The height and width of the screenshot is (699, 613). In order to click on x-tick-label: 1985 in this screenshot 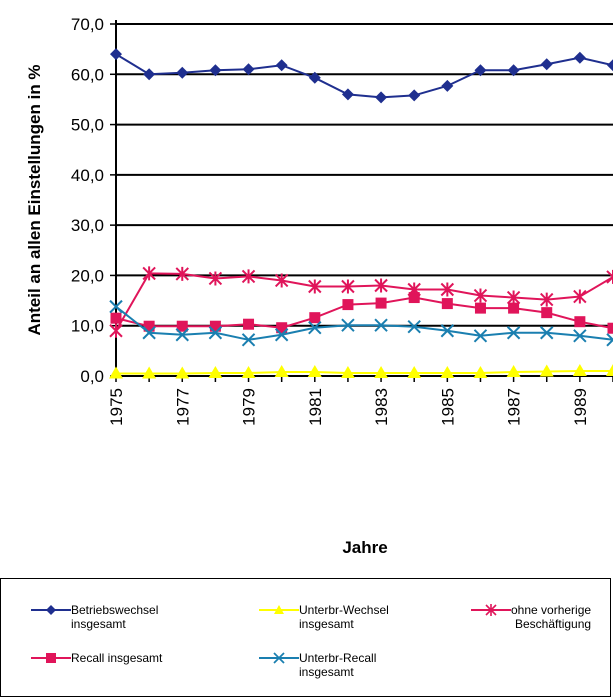, I will do `click(447, 407)`.